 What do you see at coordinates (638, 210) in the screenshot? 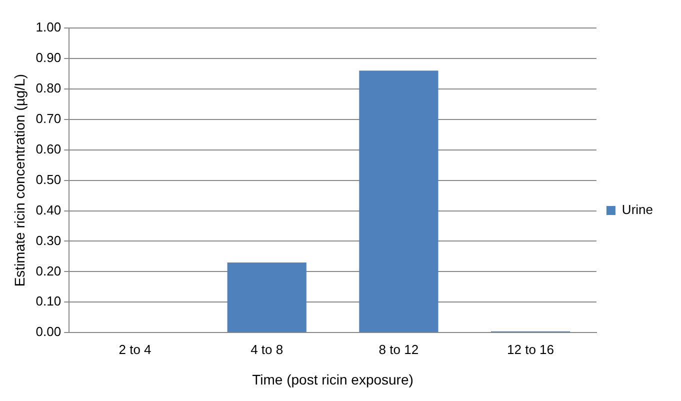
I see `legend-label: Urine` at bounding box center [638, 210].